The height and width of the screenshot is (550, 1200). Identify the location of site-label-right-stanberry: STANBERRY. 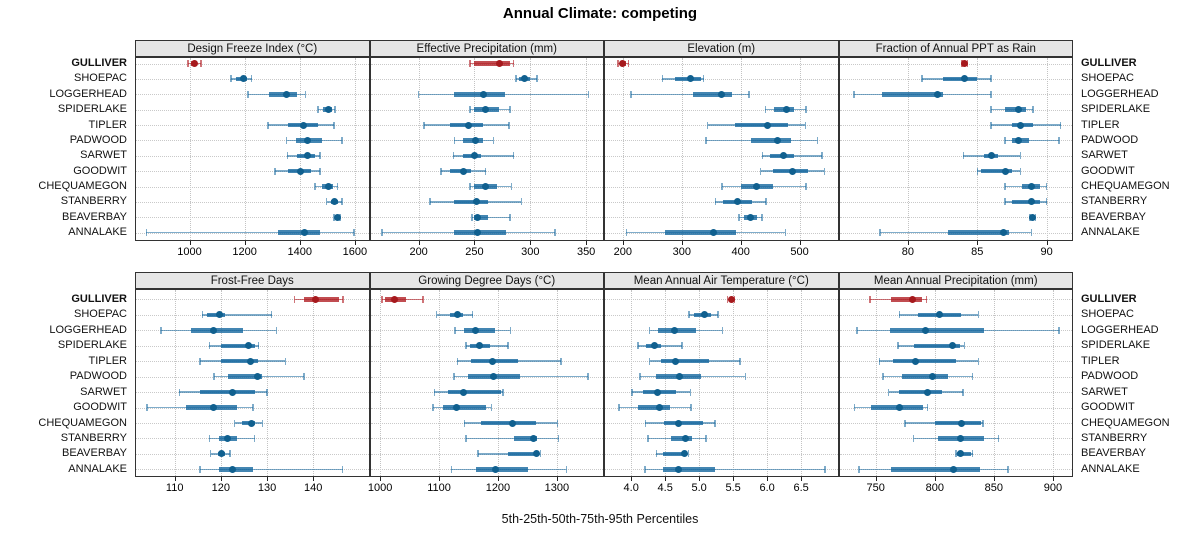
(1114, 437).